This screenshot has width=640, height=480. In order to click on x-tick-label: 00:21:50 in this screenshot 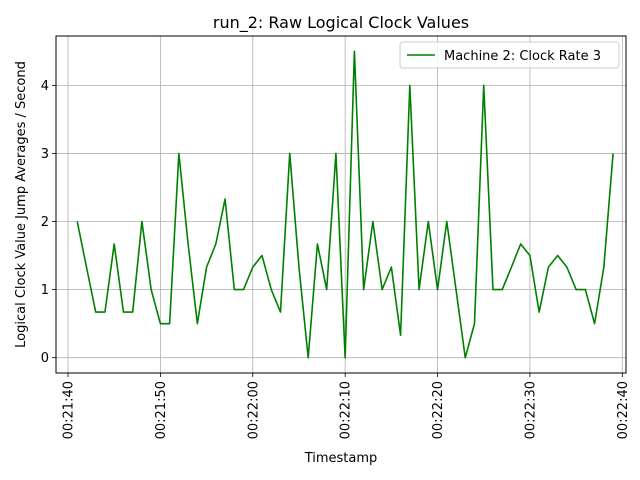, I will do `click(161, 410)`.